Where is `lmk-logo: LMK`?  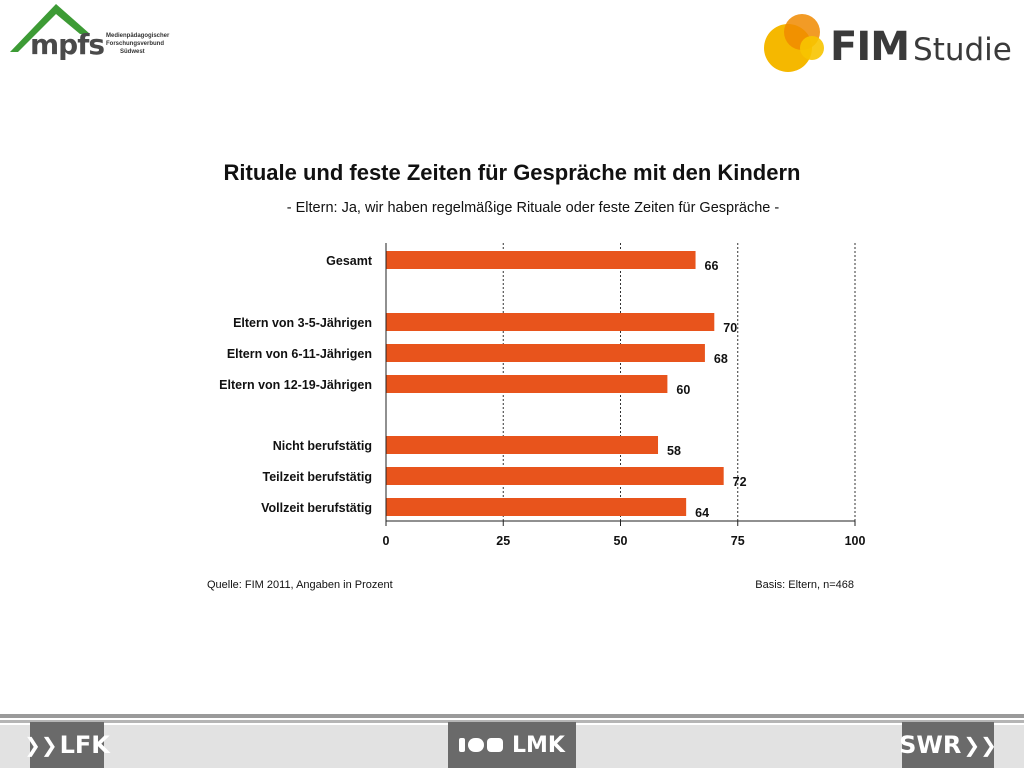
lmk-logo: LMK is located at coordinates (512, 745).